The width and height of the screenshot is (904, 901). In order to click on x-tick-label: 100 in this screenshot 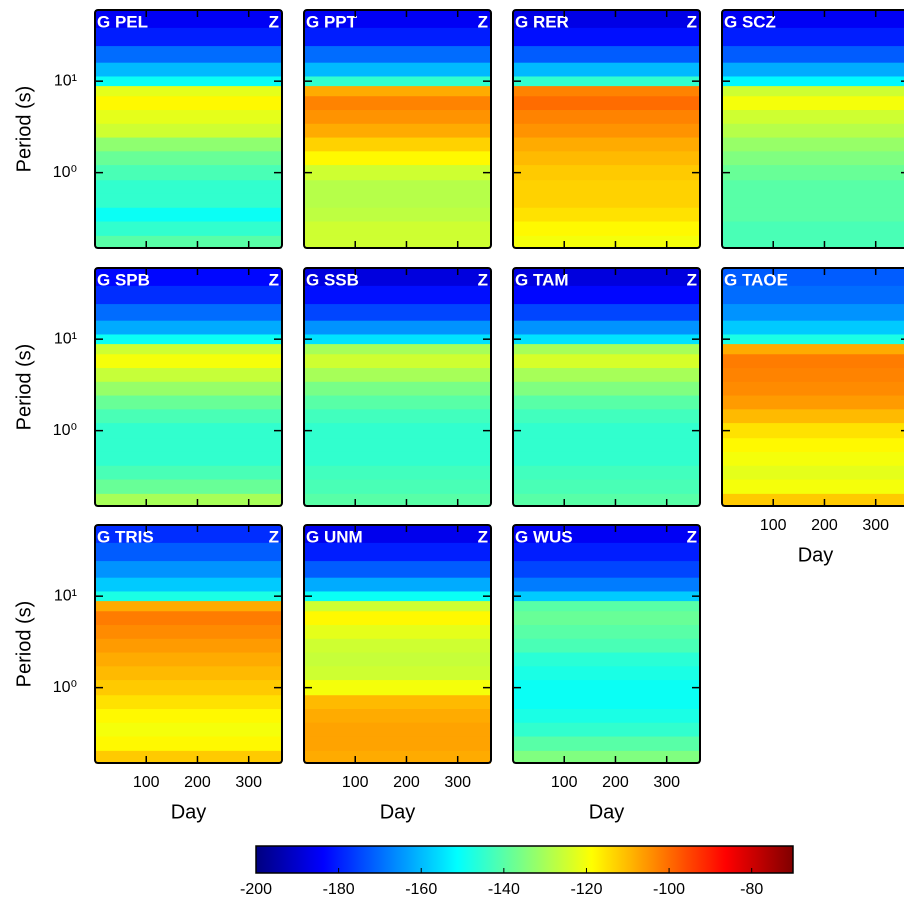, I will do `click(564, 782)`.